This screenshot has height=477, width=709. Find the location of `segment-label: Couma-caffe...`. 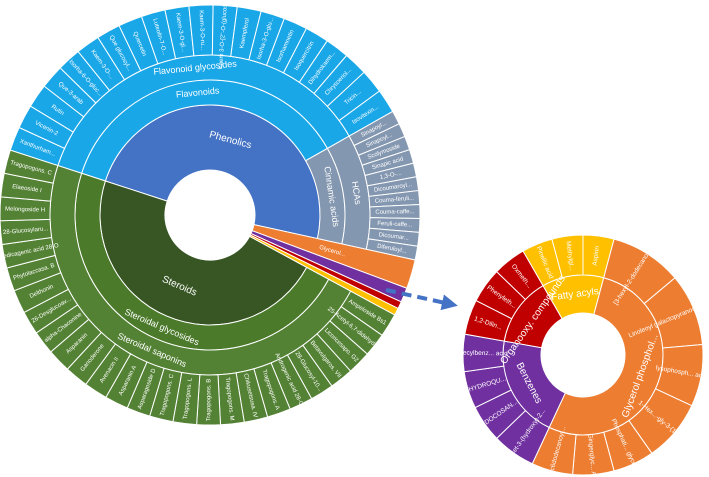

segment-label: Couma-caffe... is located at coordinates (395, 212).